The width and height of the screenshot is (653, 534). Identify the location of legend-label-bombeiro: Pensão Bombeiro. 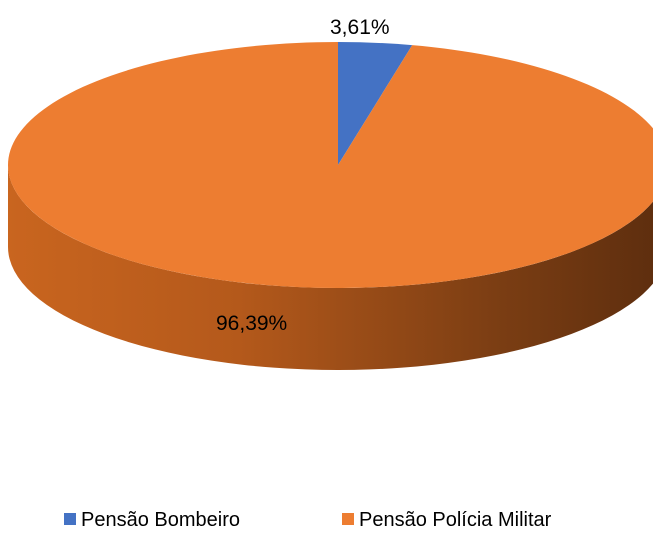
(160, 520).